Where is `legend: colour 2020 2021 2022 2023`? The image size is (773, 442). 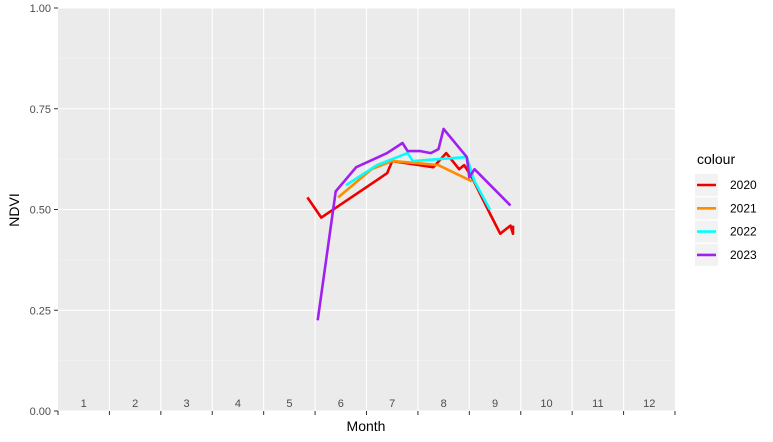 legend: colour 2020 2021 2022 2023 is located at coordinates (726, 208).